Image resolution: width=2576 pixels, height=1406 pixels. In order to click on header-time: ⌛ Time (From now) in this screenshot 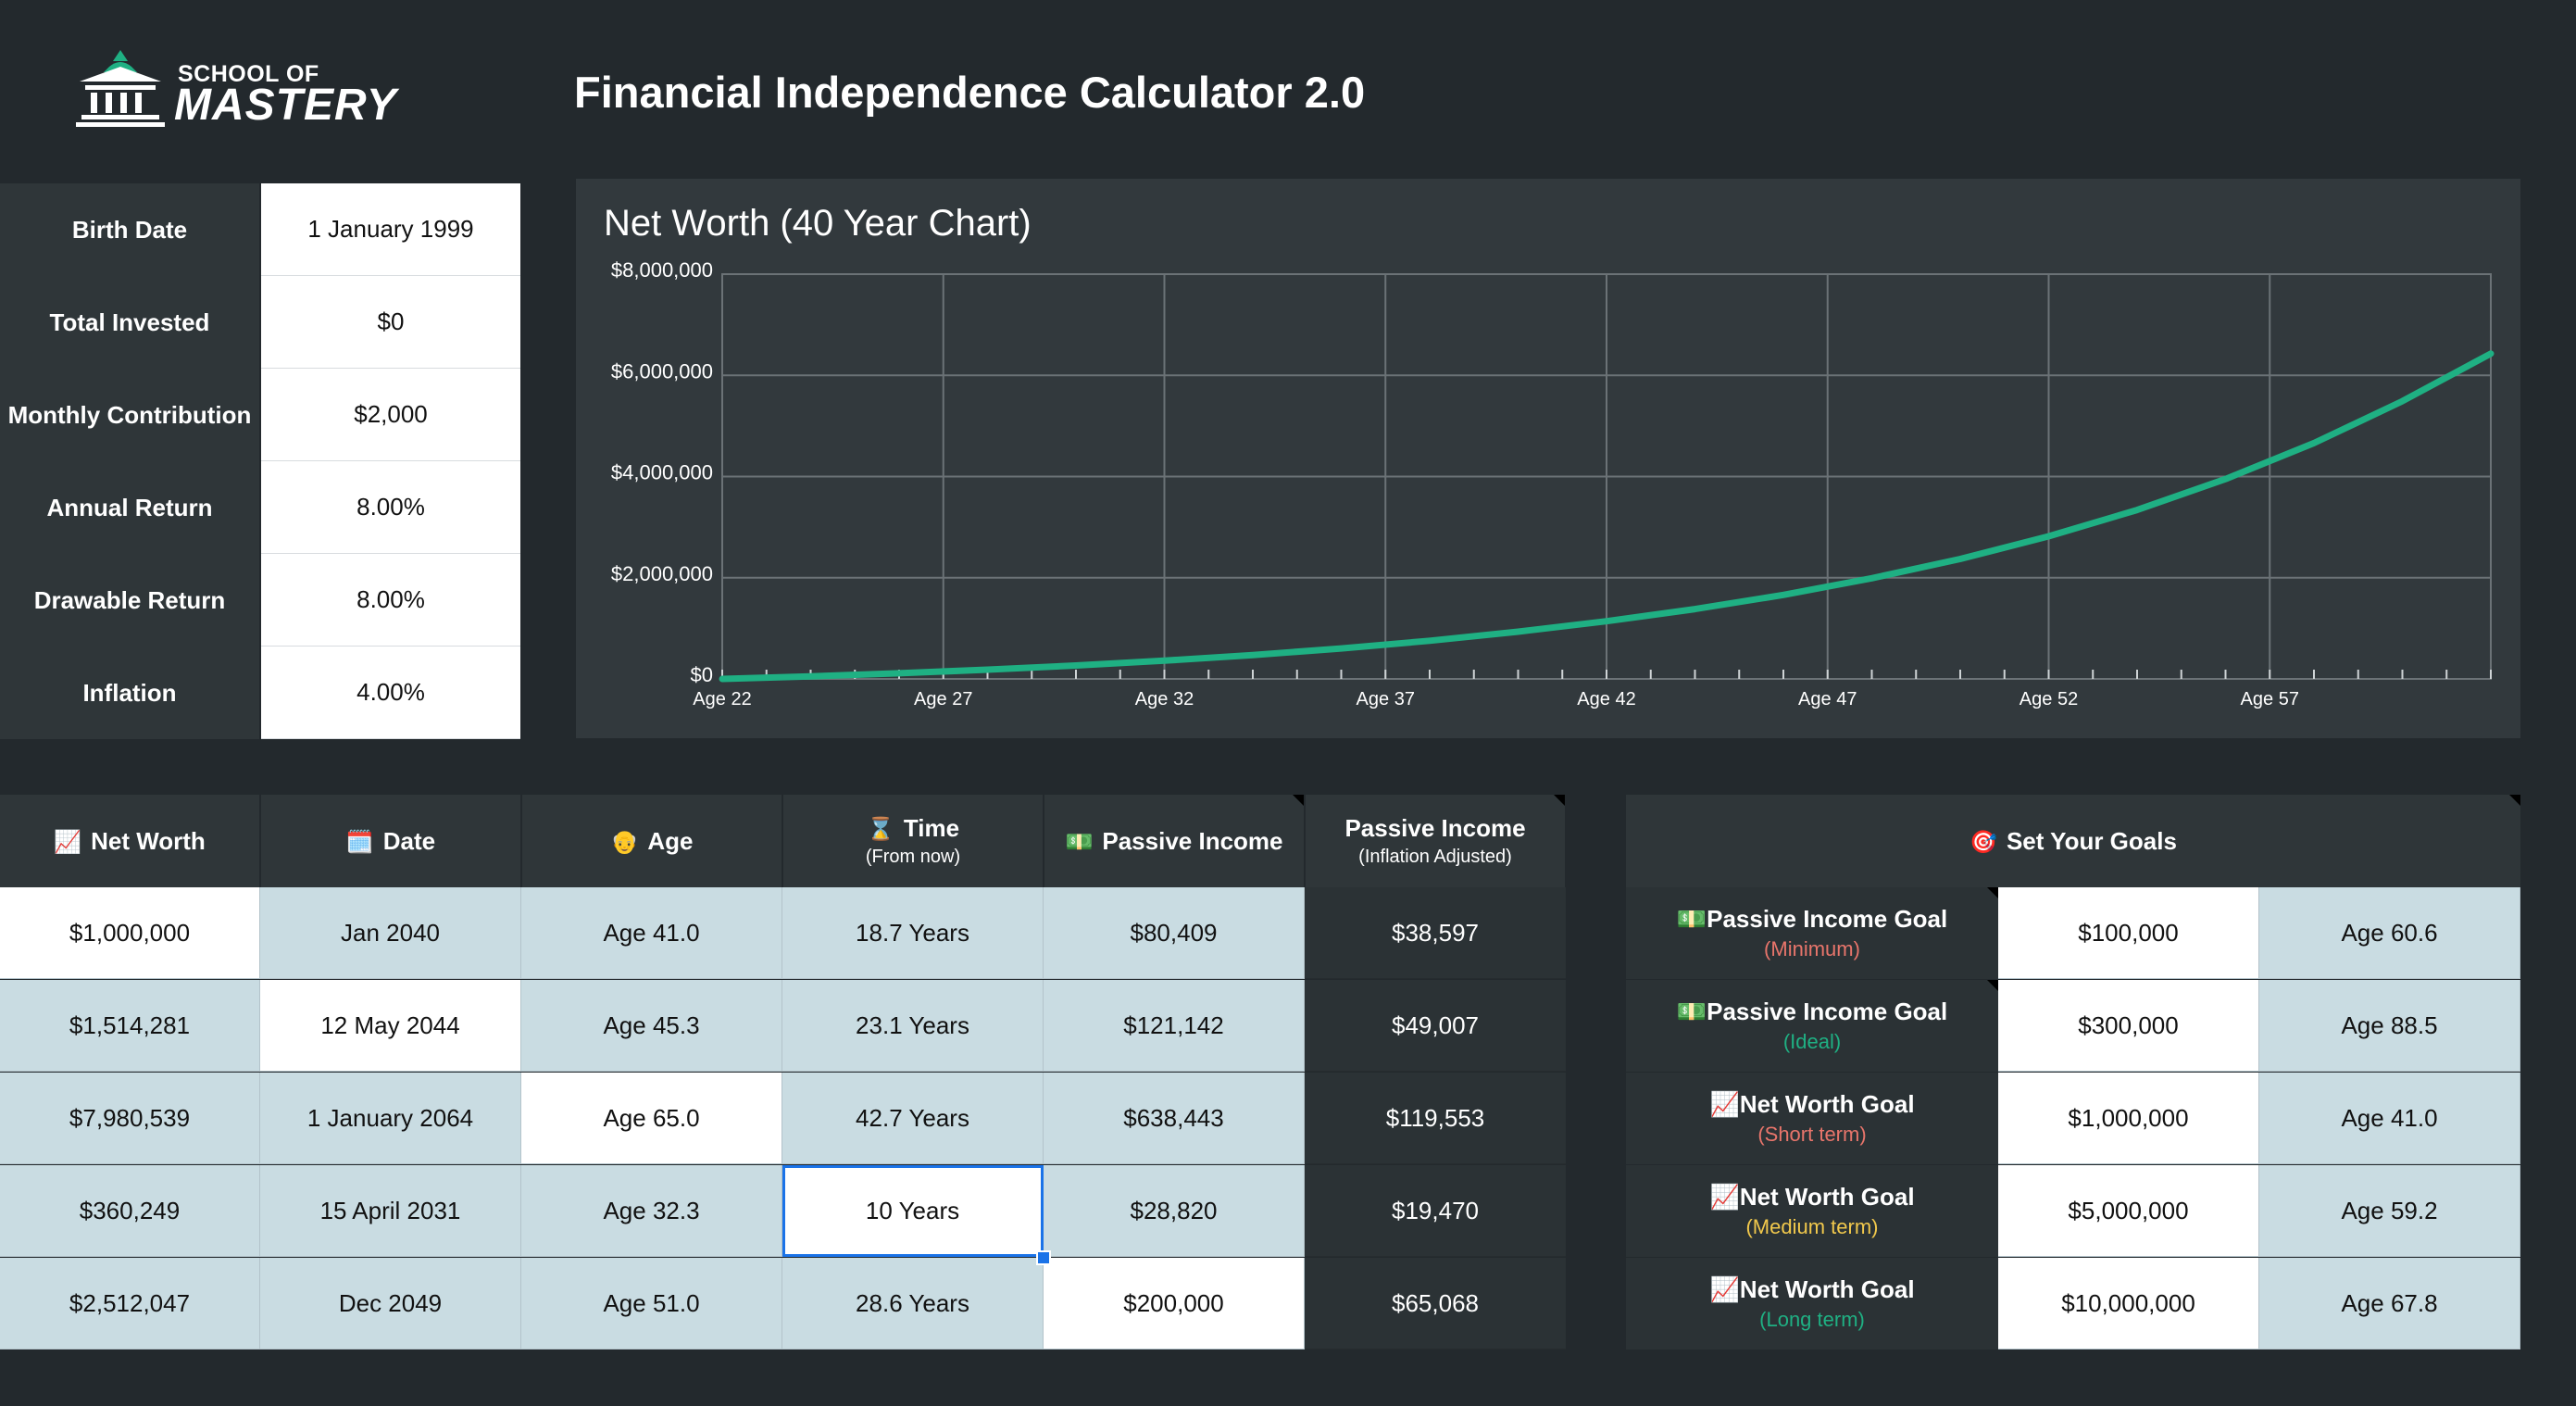, I will do `click(913, 841)`.